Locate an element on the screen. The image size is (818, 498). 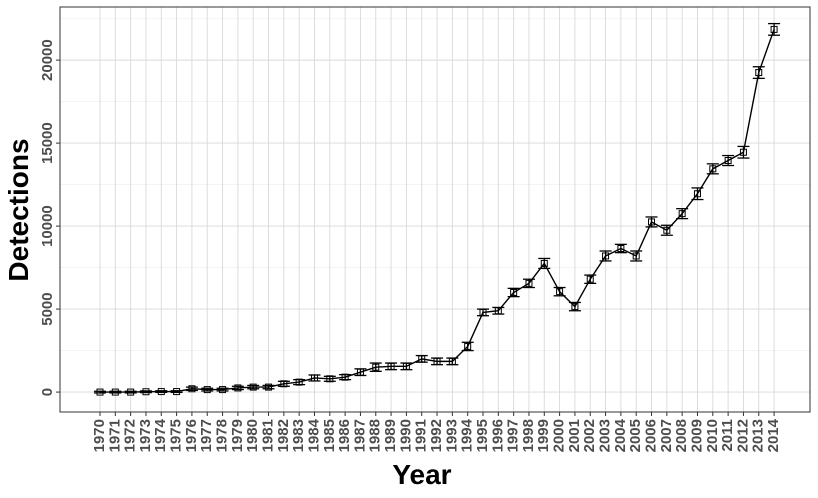
x-axis-title: Year is located at coordinates (421, 474).